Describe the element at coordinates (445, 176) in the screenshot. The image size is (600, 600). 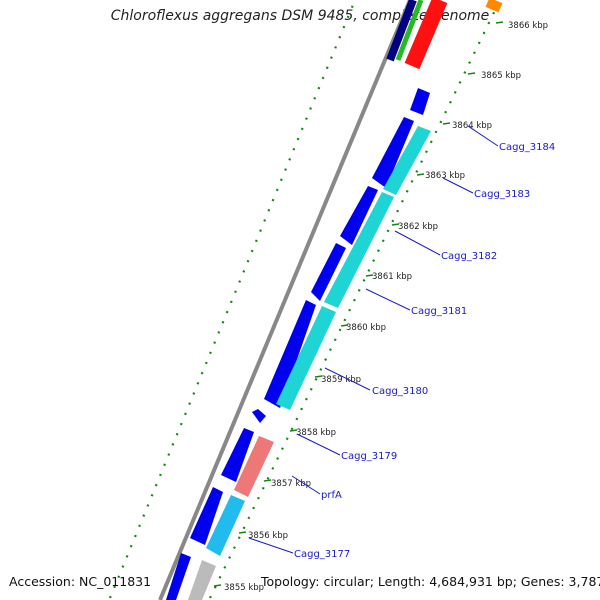
I see `kbp-tick-label: 3863 kbp` at that location.